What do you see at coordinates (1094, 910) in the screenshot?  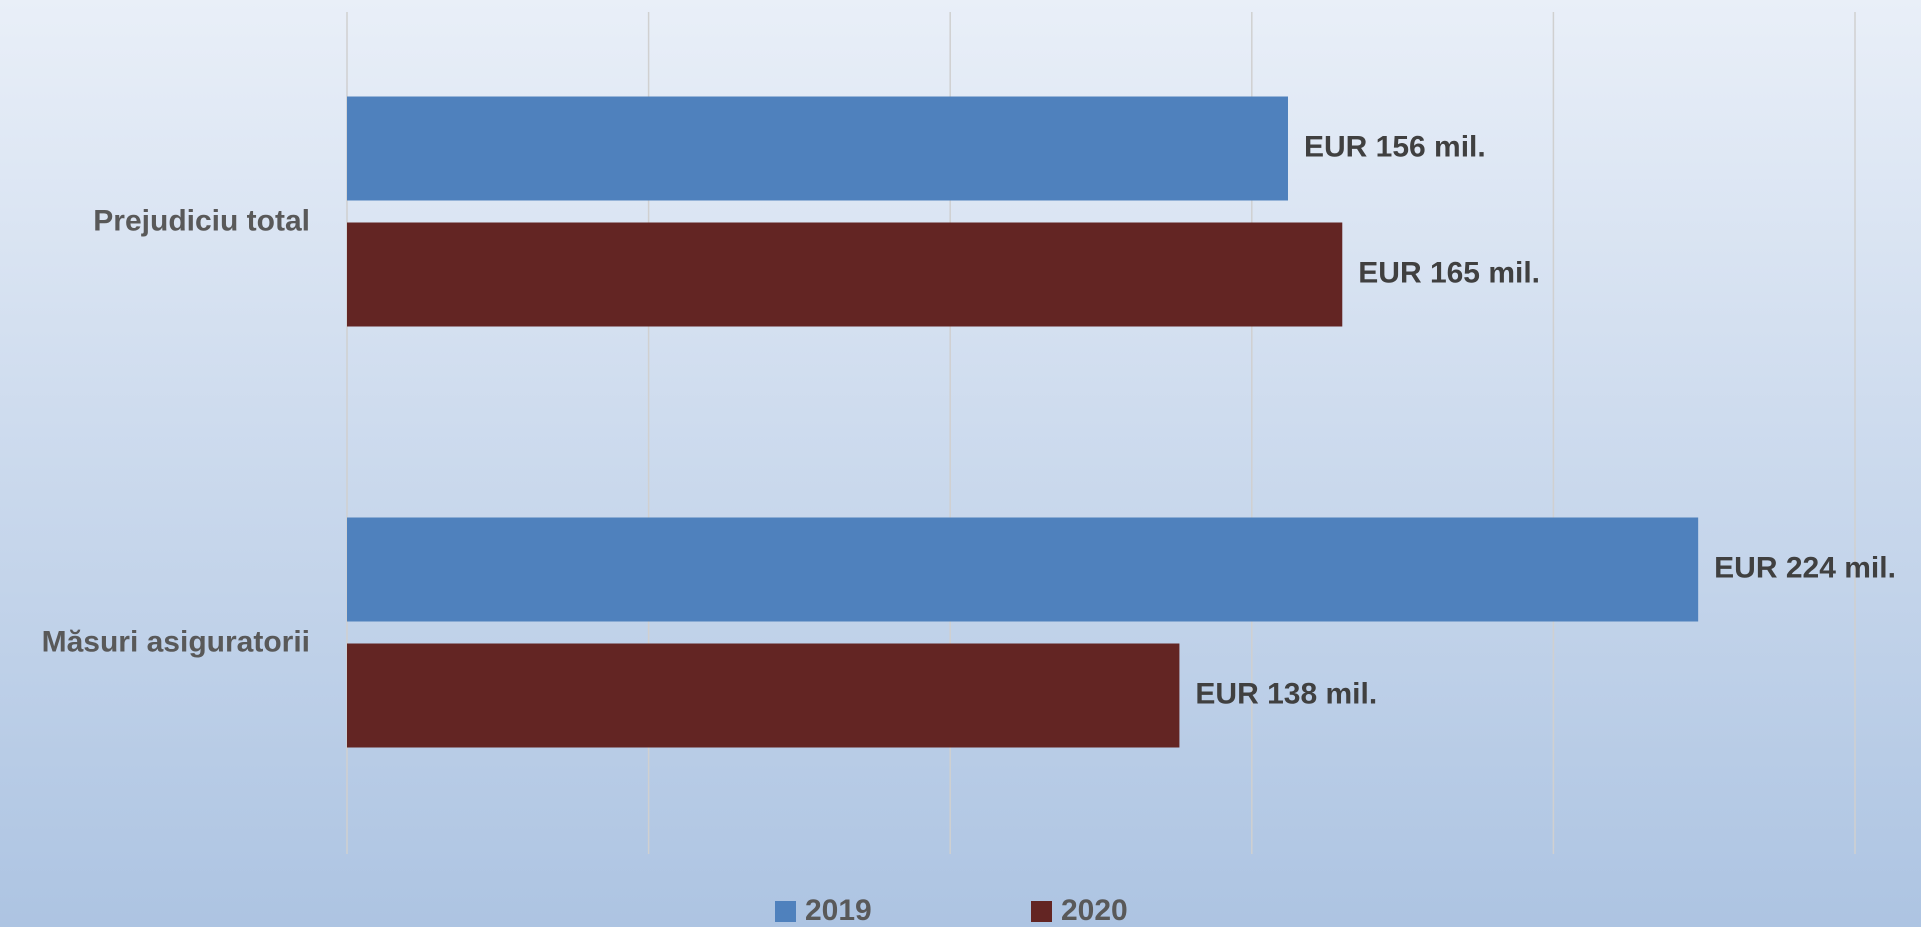 I see `legend-label: 2020` at bounding box center [1094, 910].